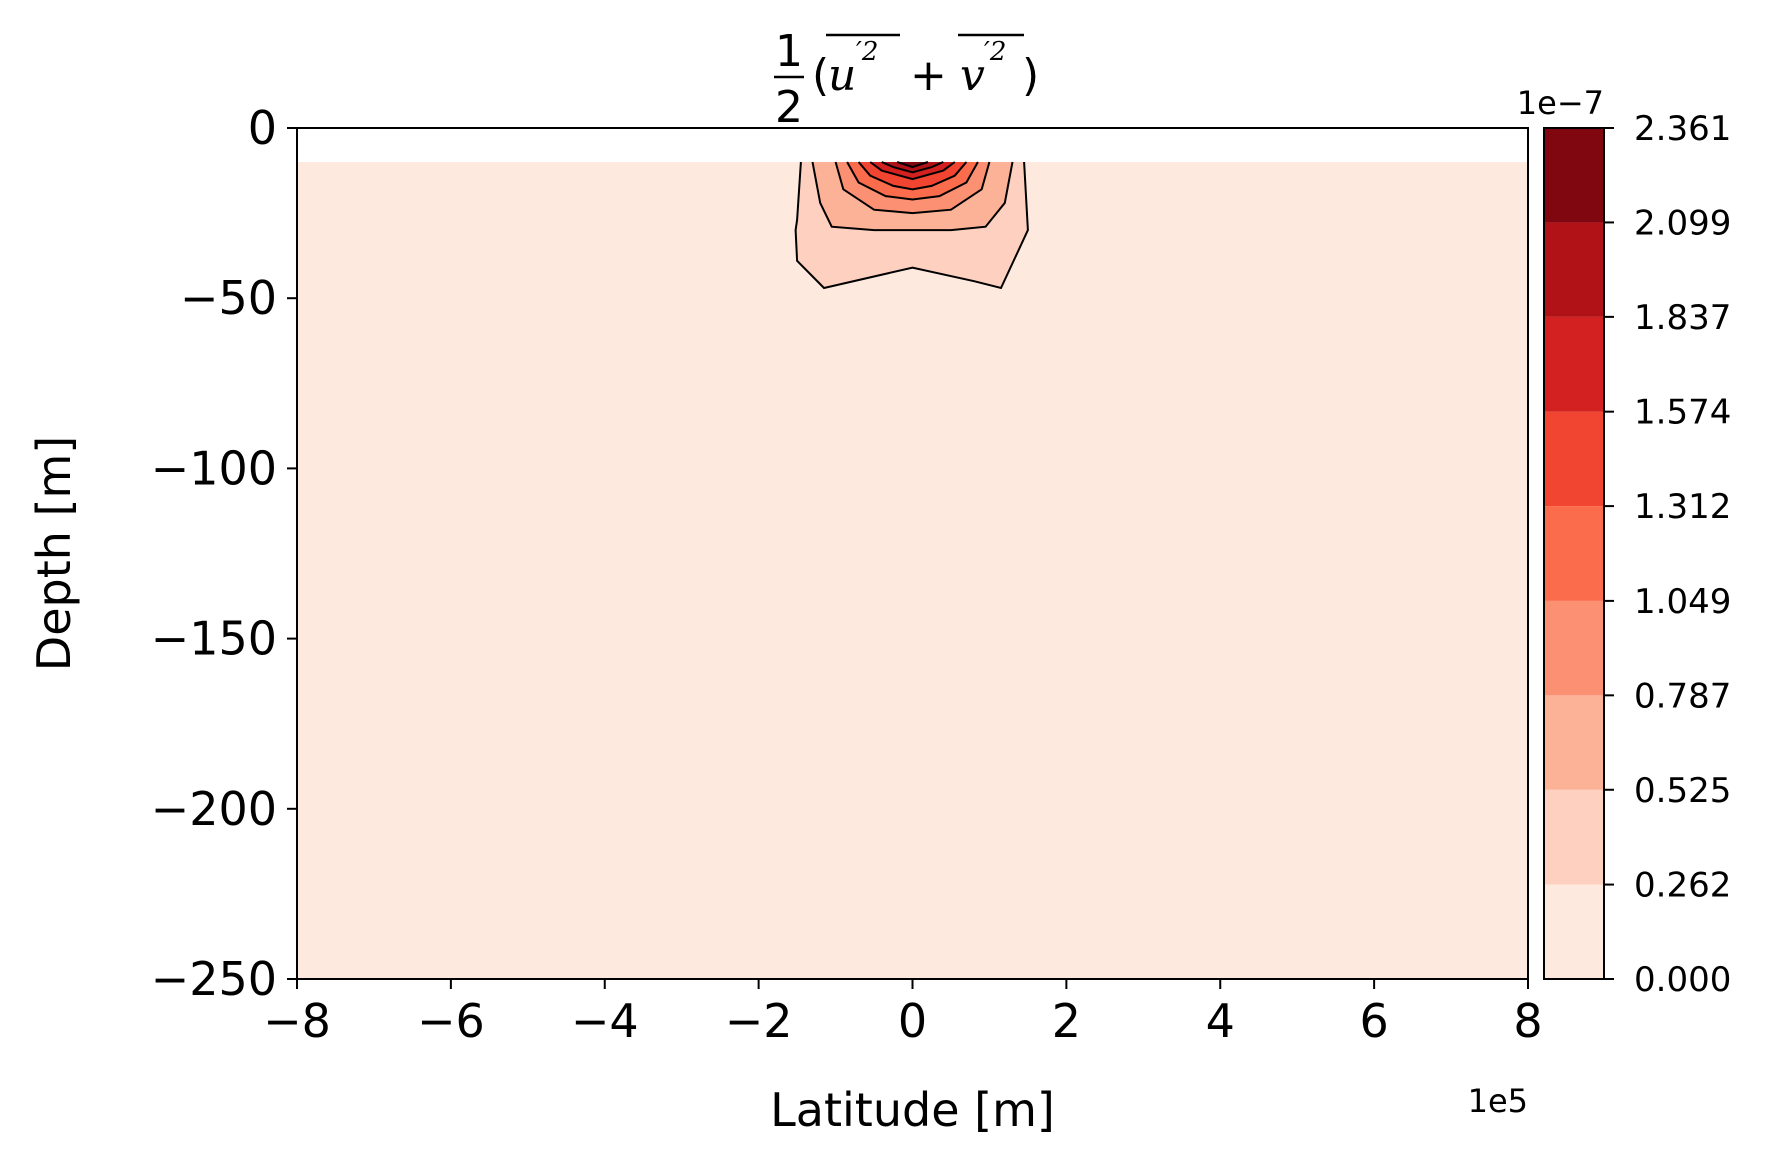 This screenshot has height=1162, width=1769. I want to click on x-tick-label: 4, so click(1220, 1021).